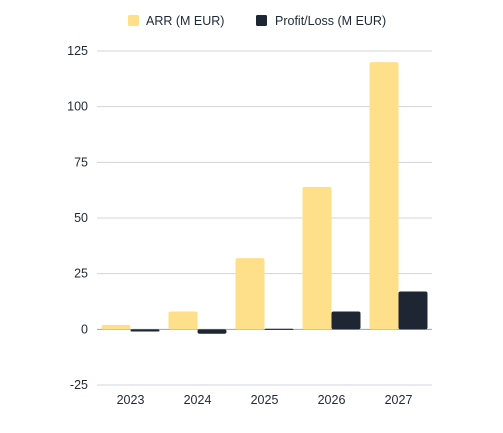 This screenshot has width=503, height=433. I want to click on y-tick-label: 0, so click(84, 329).